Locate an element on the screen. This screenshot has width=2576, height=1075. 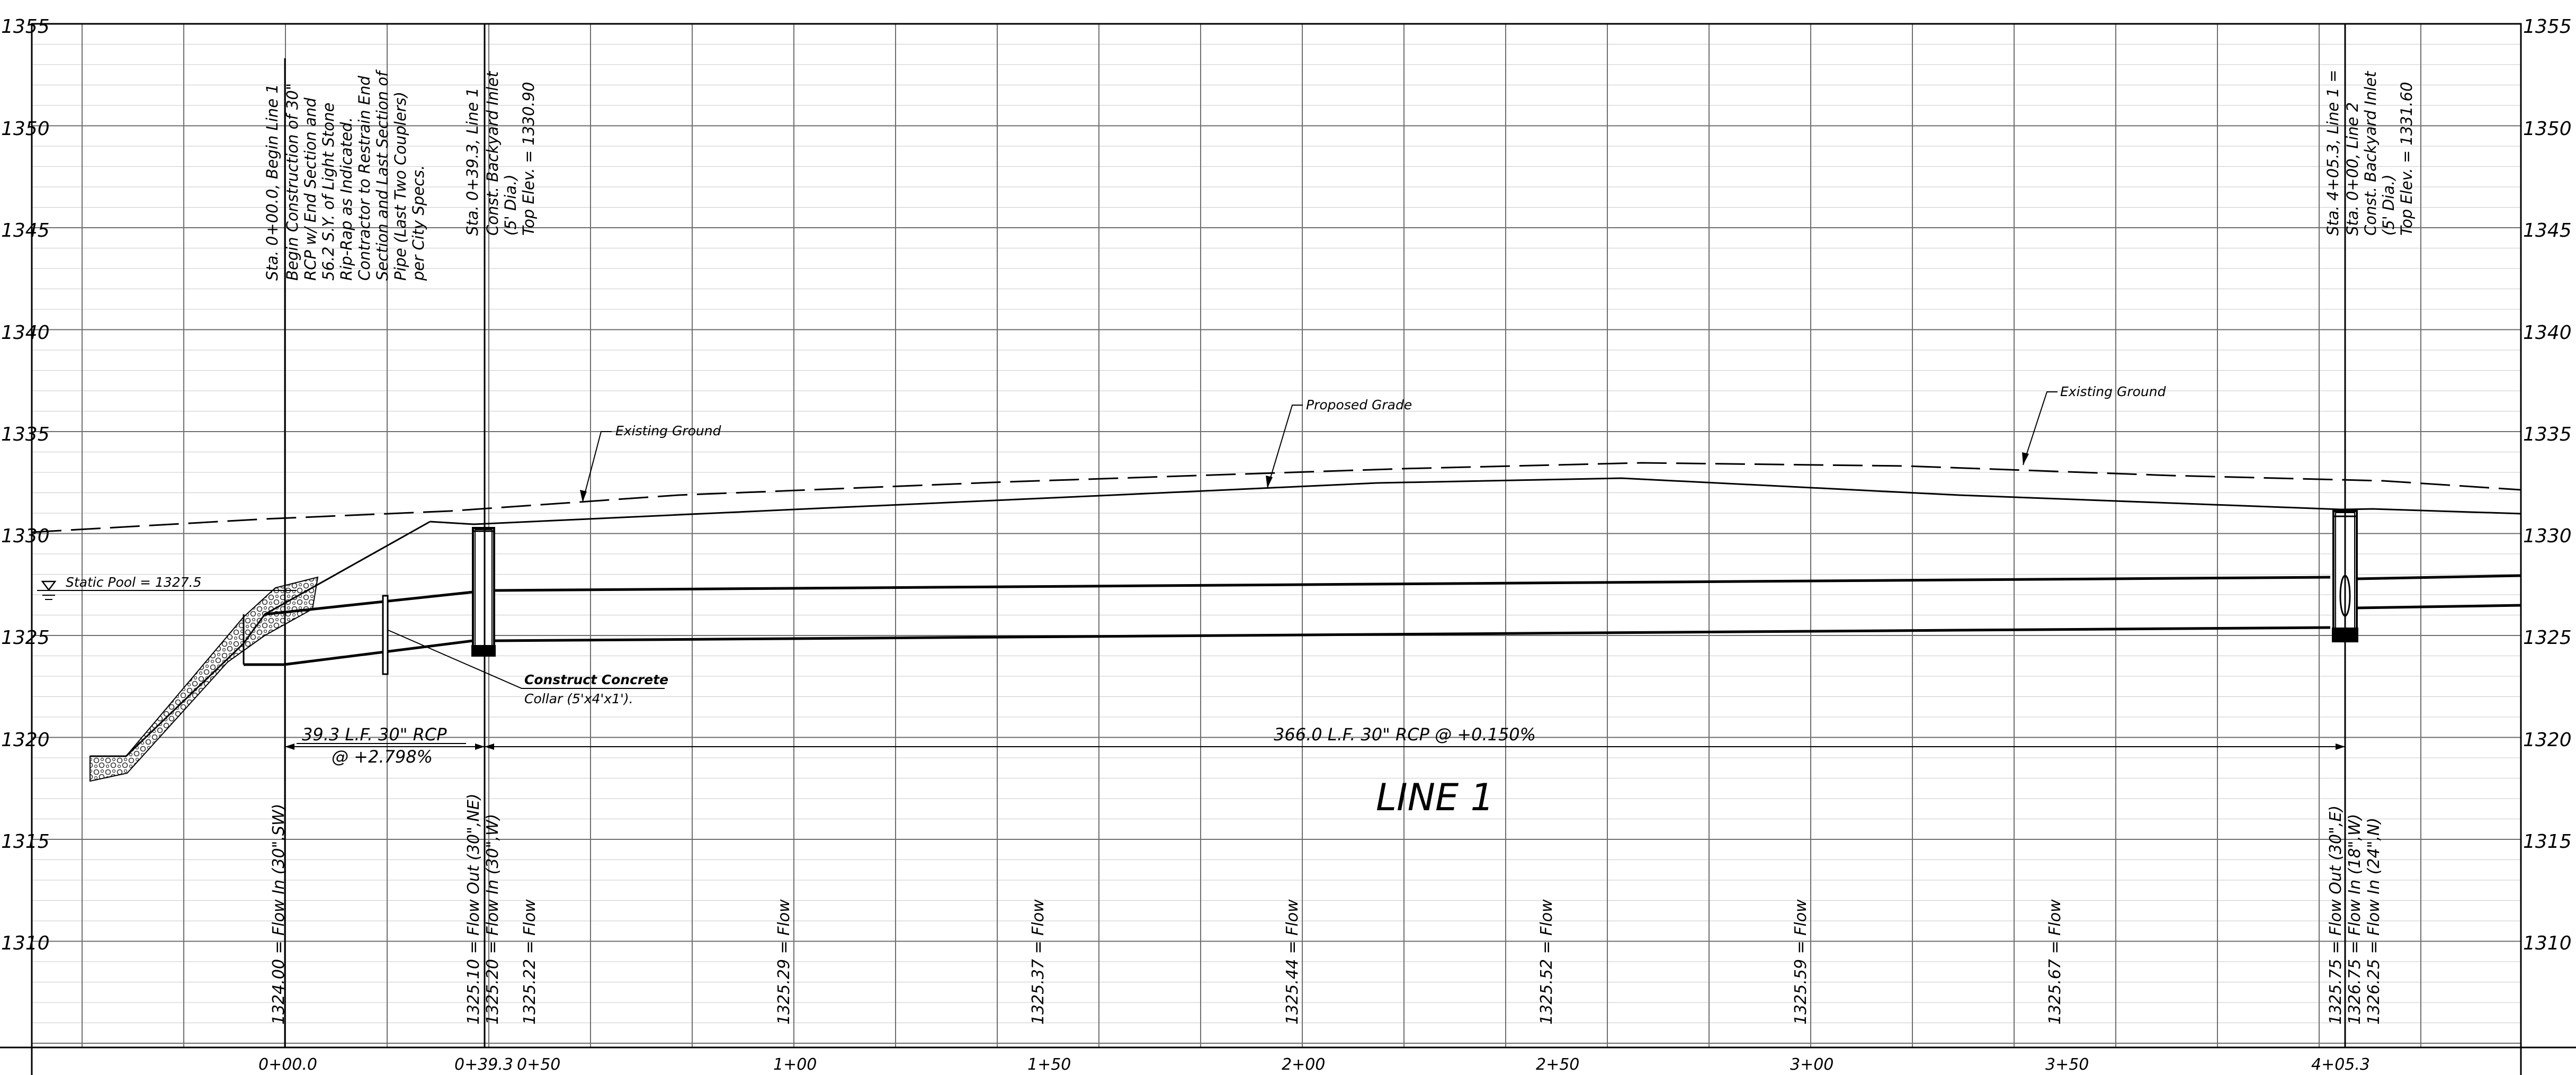
flow-label: 1324.00 = Flow In (30",SW) is located at coordinates (279, 914).